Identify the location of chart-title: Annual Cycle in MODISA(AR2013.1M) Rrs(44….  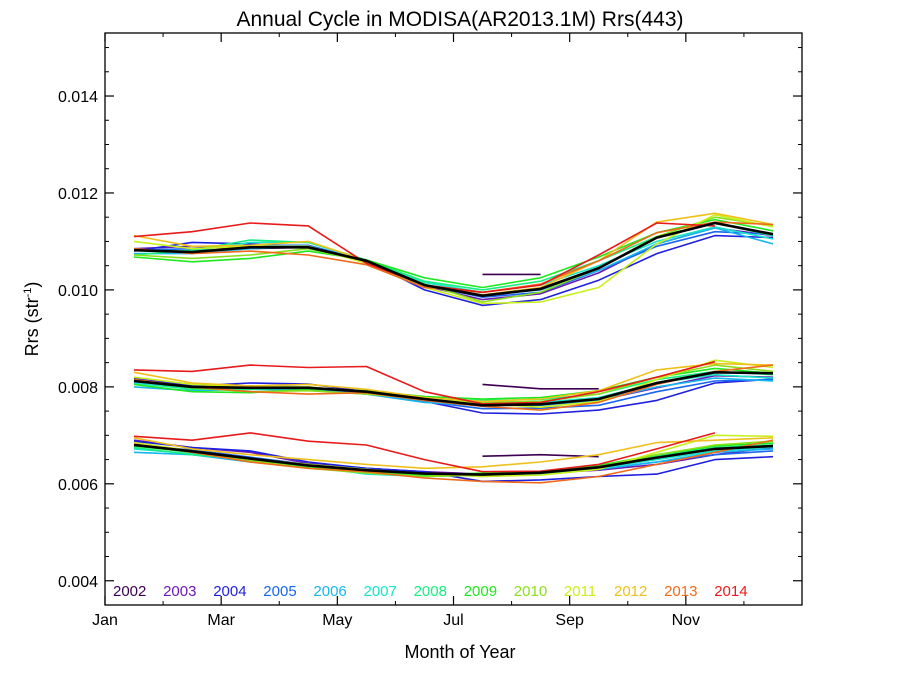
(460, 19).